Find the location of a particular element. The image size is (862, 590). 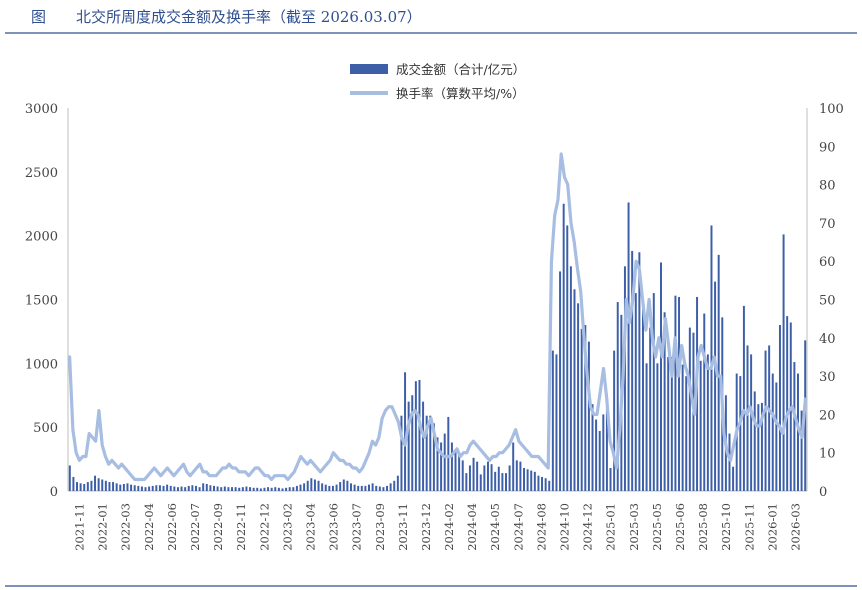

x-tick-label: 2023-04 is located at coordinates (310, 527).